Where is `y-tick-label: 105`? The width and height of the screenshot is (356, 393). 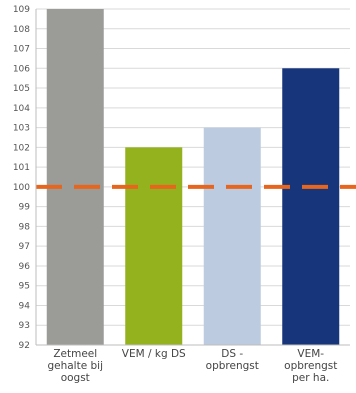
y-tick-label: 105 is located at coordinates (21, 89).